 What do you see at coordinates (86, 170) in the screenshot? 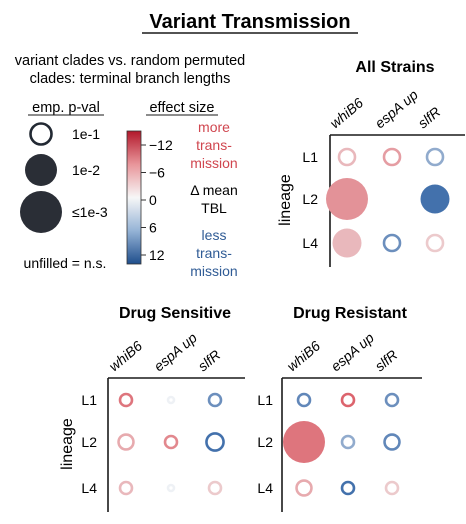
I see `pval-legend-label-1e-2: 1e-2` at bounding box center [86, 170].